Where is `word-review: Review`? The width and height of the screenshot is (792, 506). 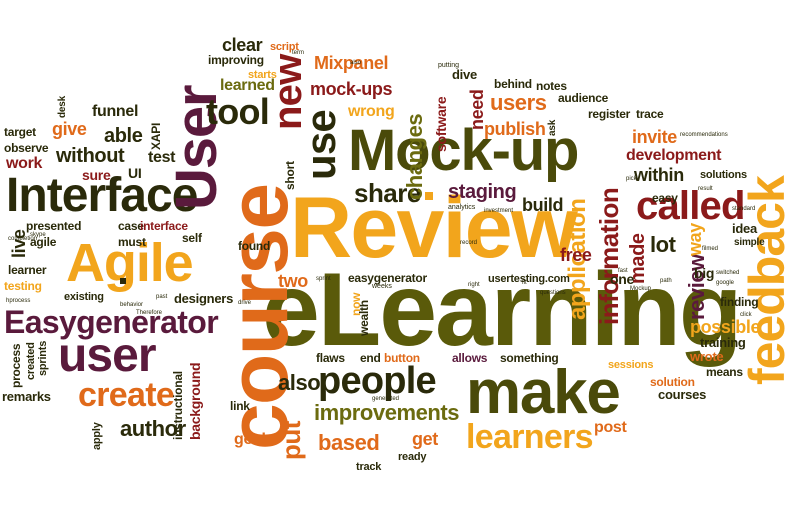 word-review: Review is located at coordinates (434, 228).